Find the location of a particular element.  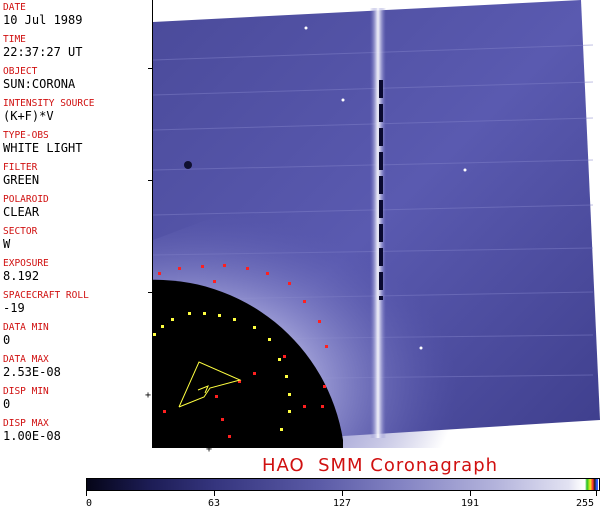

meta-field-date: DATE 10 Jul 1989 is located at coordinates (42, 14).